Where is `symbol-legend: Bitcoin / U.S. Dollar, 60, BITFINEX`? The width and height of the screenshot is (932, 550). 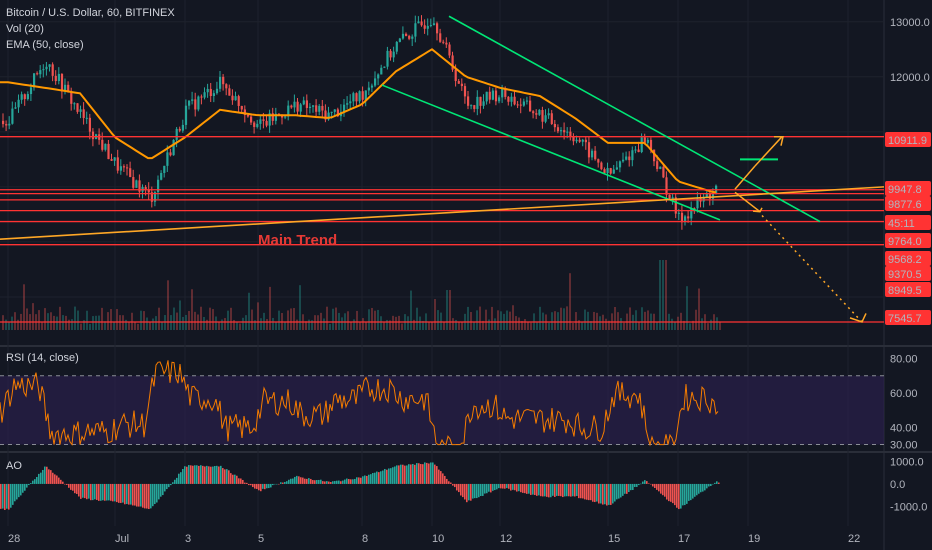
symbol-legend: Bitcoin / U.S. Dollar, 60, BITFINEX is located at coordinates (90, 13).